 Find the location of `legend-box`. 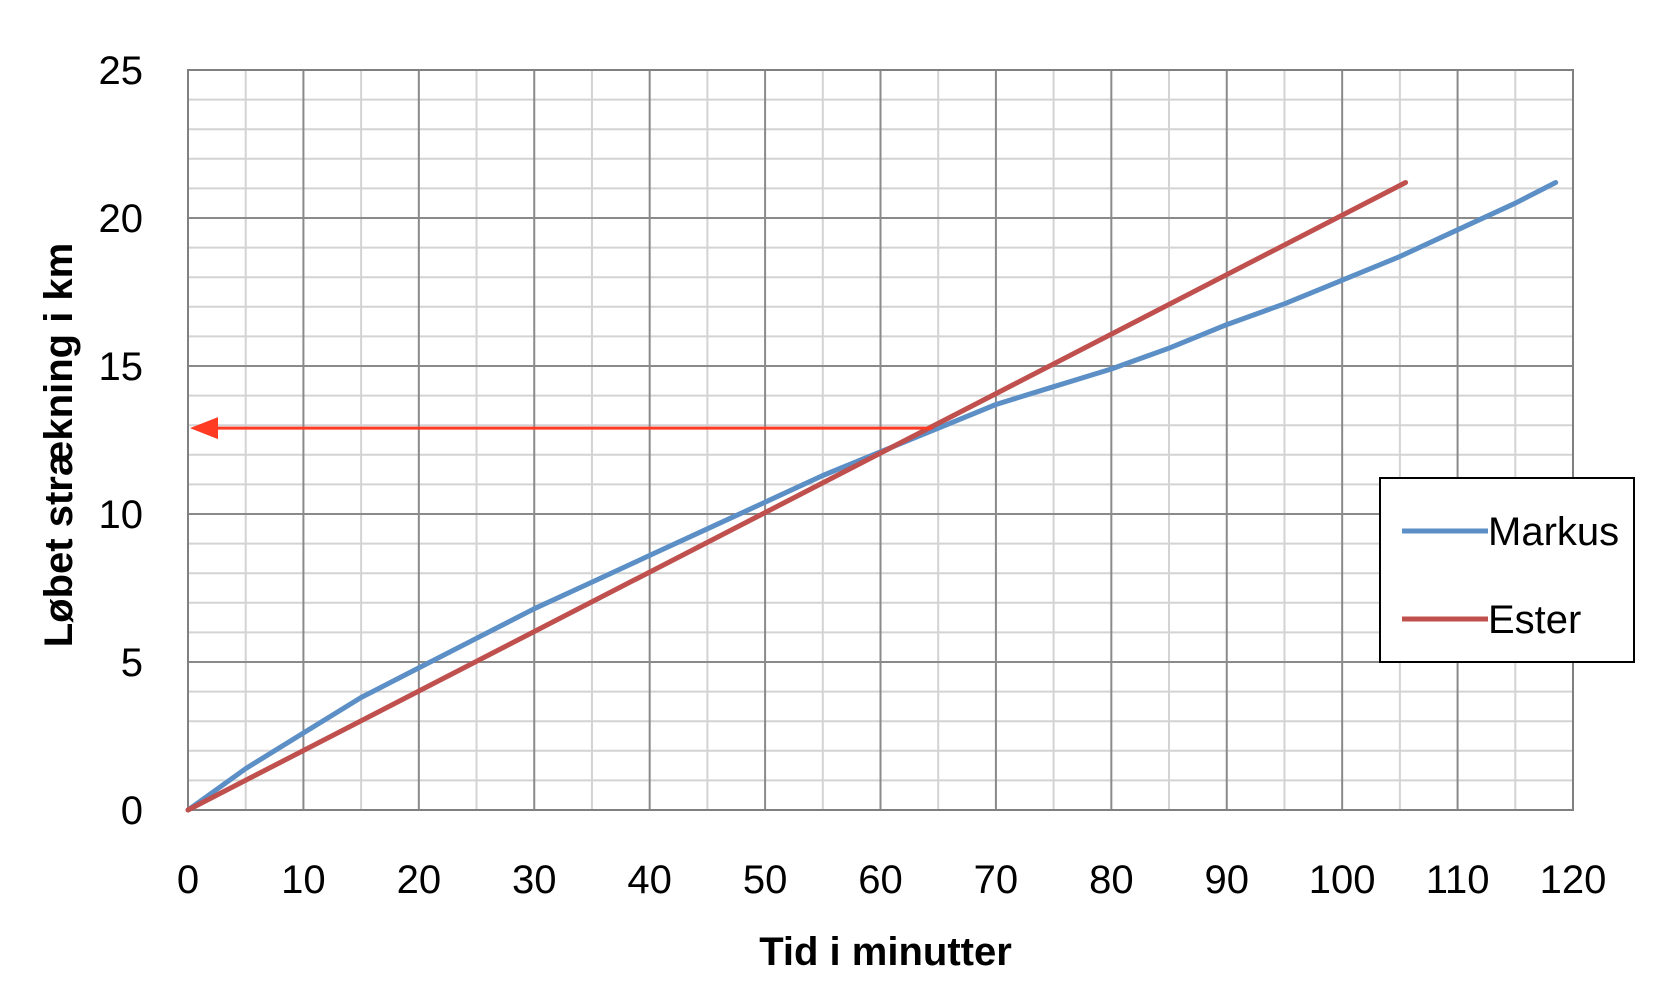

legend-box is located at coordinates (1507, 570).